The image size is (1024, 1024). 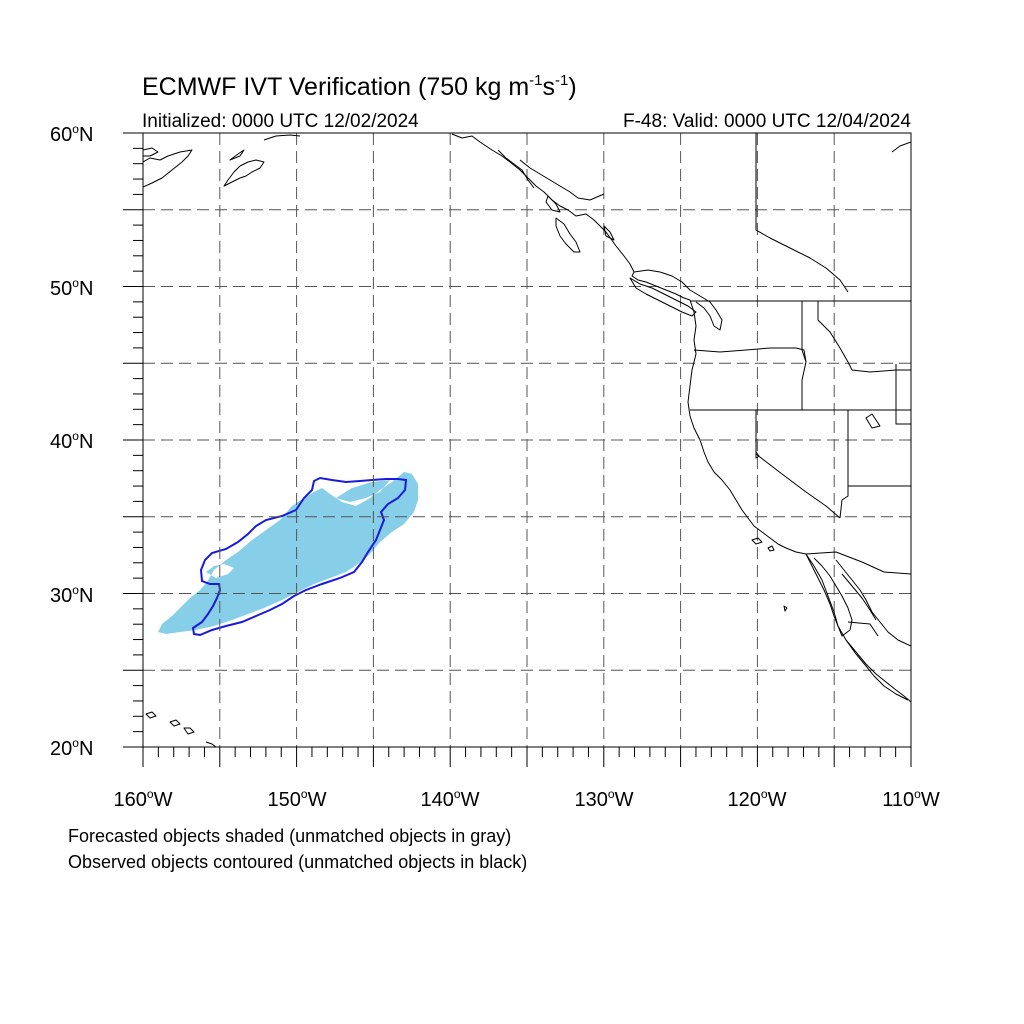 What do you see at coordinates (72, 441) in the screenshot?
I see `lat-label-40N: 40oN` at bounding box center [72, 441].